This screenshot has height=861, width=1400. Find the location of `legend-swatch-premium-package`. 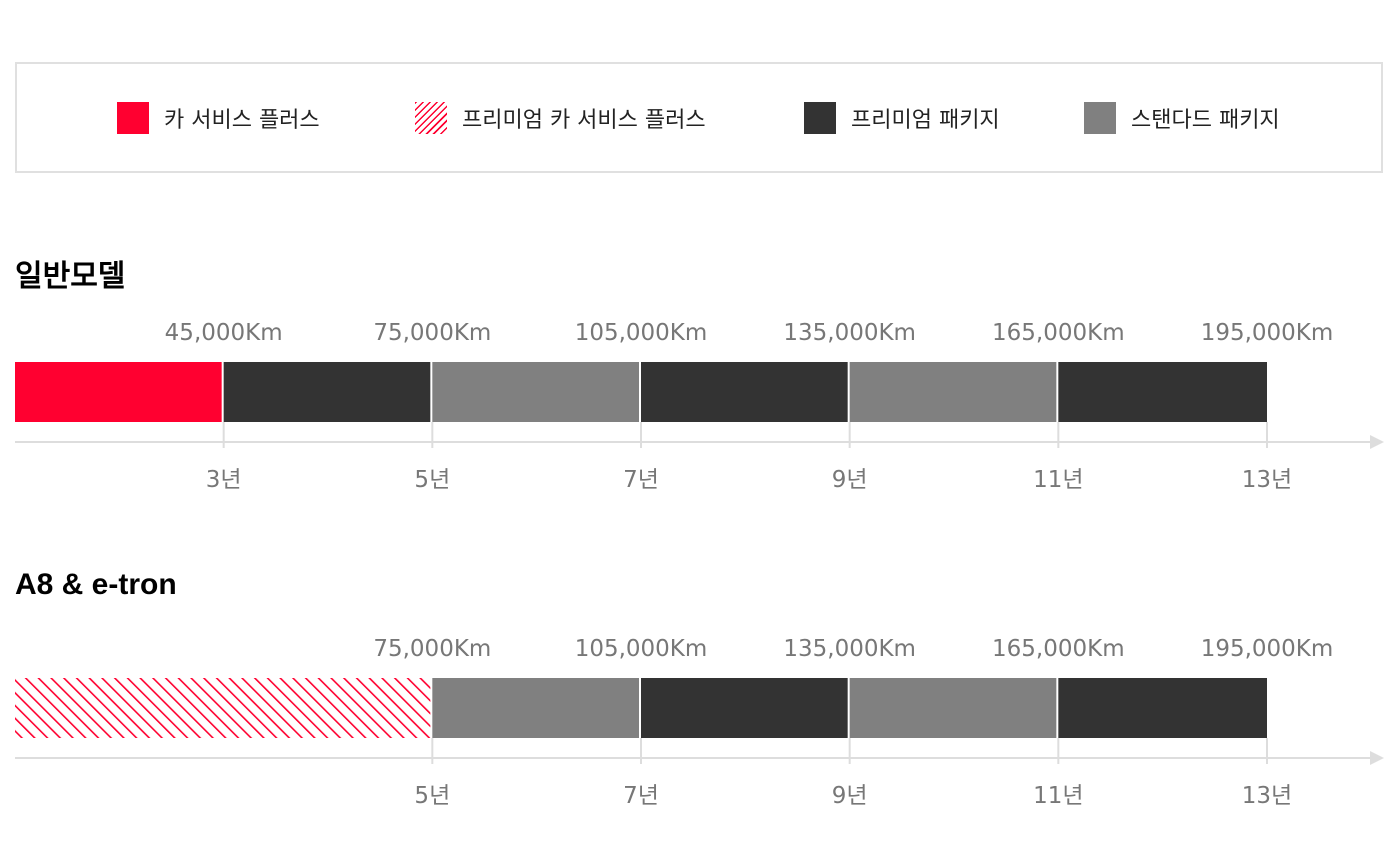

legend-swatch-premium-package is located at coordinates (820, 118).